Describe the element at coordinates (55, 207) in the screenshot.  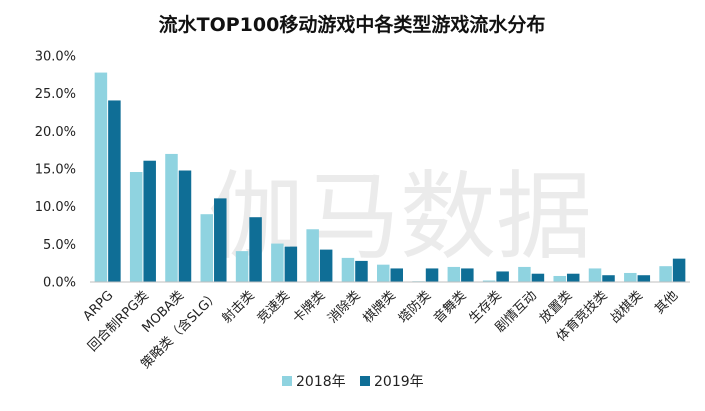
I see `y-tick-label: 10.0%` at that location.